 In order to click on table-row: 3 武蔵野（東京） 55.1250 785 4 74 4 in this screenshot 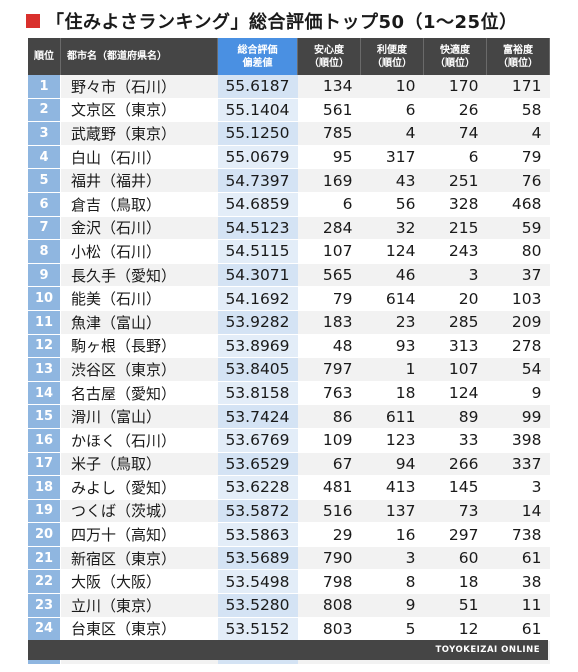, I will do `click(289, 133)`.